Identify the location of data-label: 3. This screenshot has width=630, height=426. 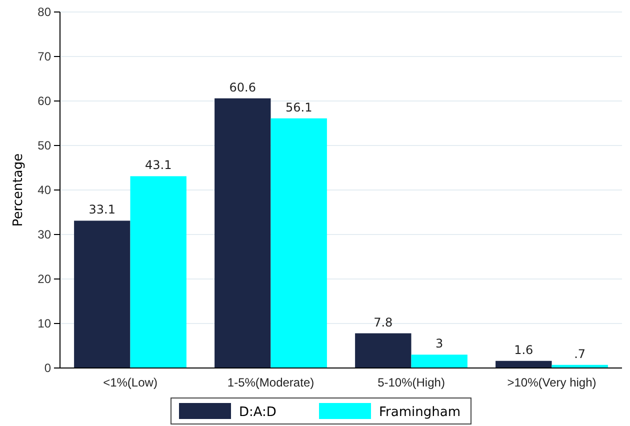
(440, 343).